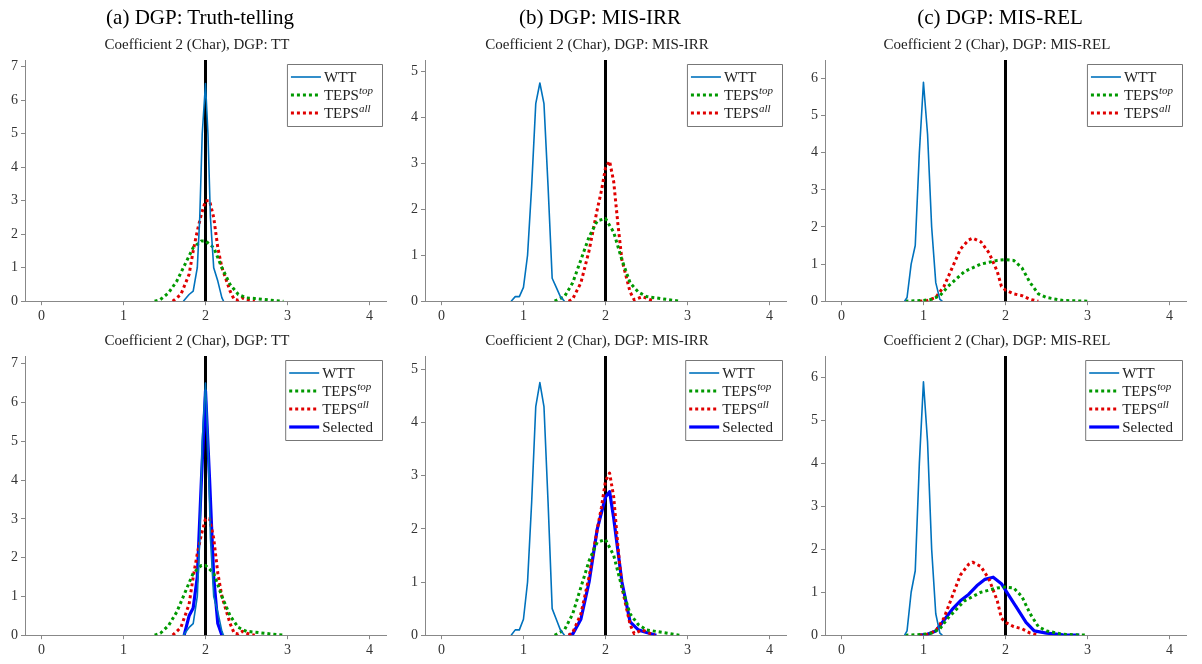  I want to click on chart-title: Coefficient 2 (Char), DGP: TT, so click(197, 340).